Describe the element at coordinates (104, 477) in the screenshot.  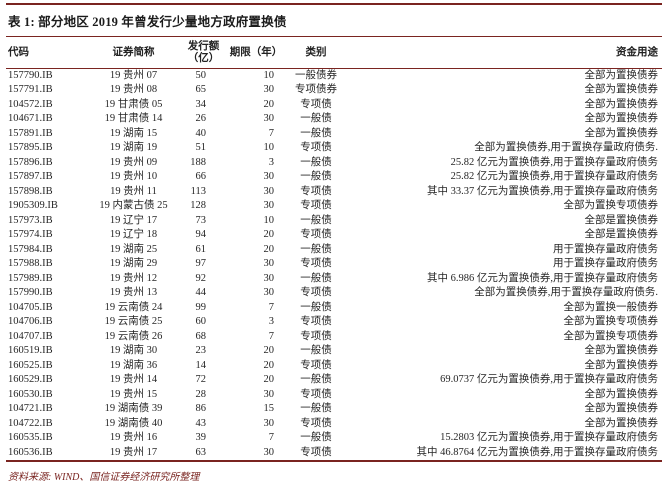
I see `source-note: 资料来源: WIND、国信证券经济研究所整理` at that location.